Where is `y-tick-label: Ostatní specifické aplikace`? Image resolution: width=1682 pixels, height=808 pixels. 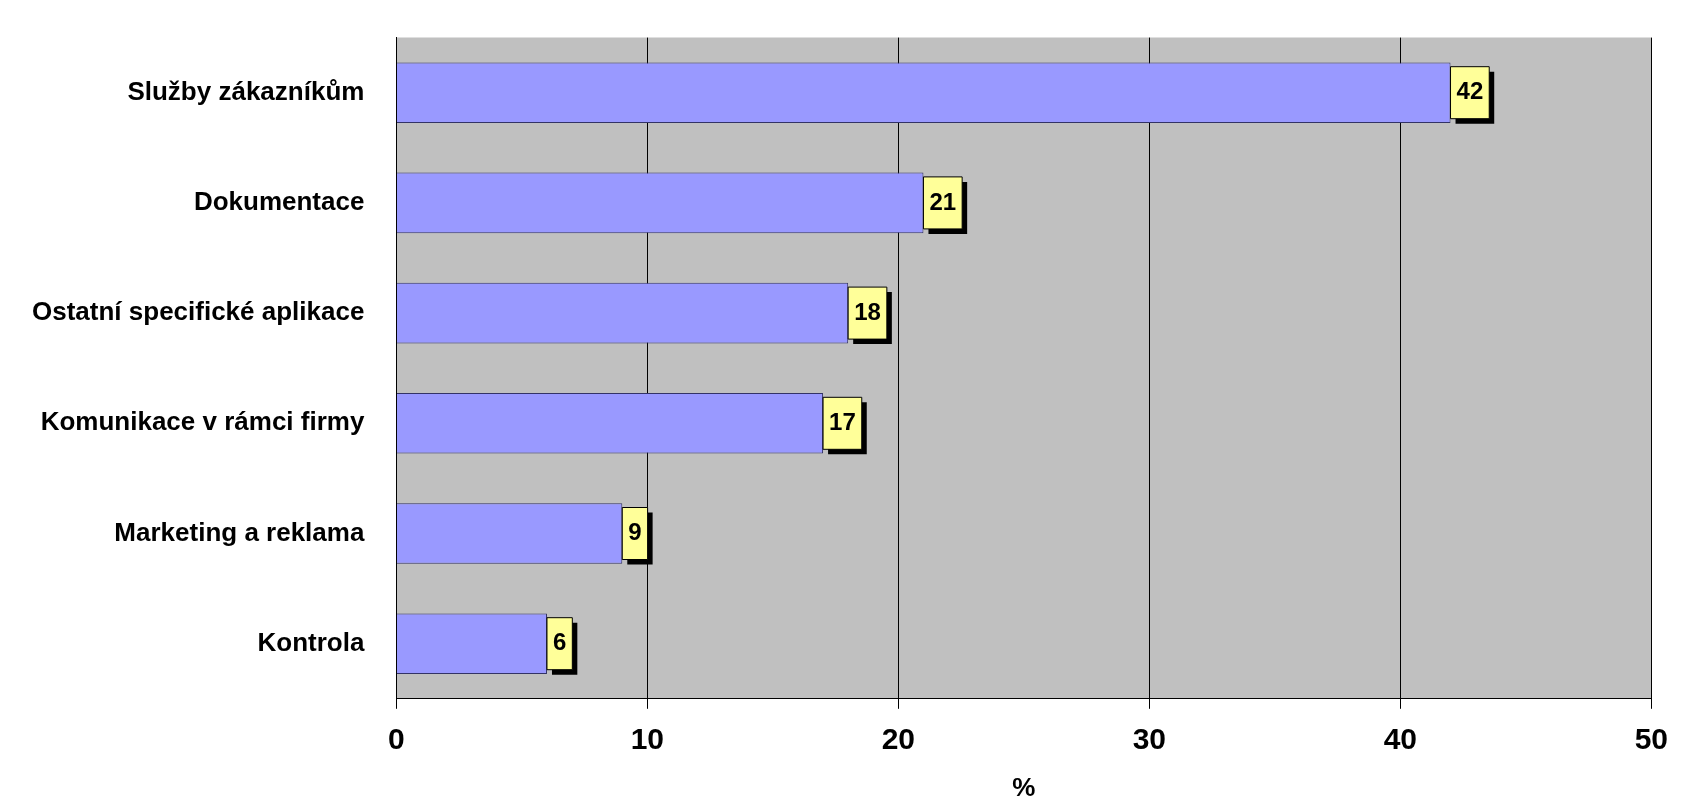
y-tick-label: Ostatní specifické aplikace is located at coordinates (198, 311).